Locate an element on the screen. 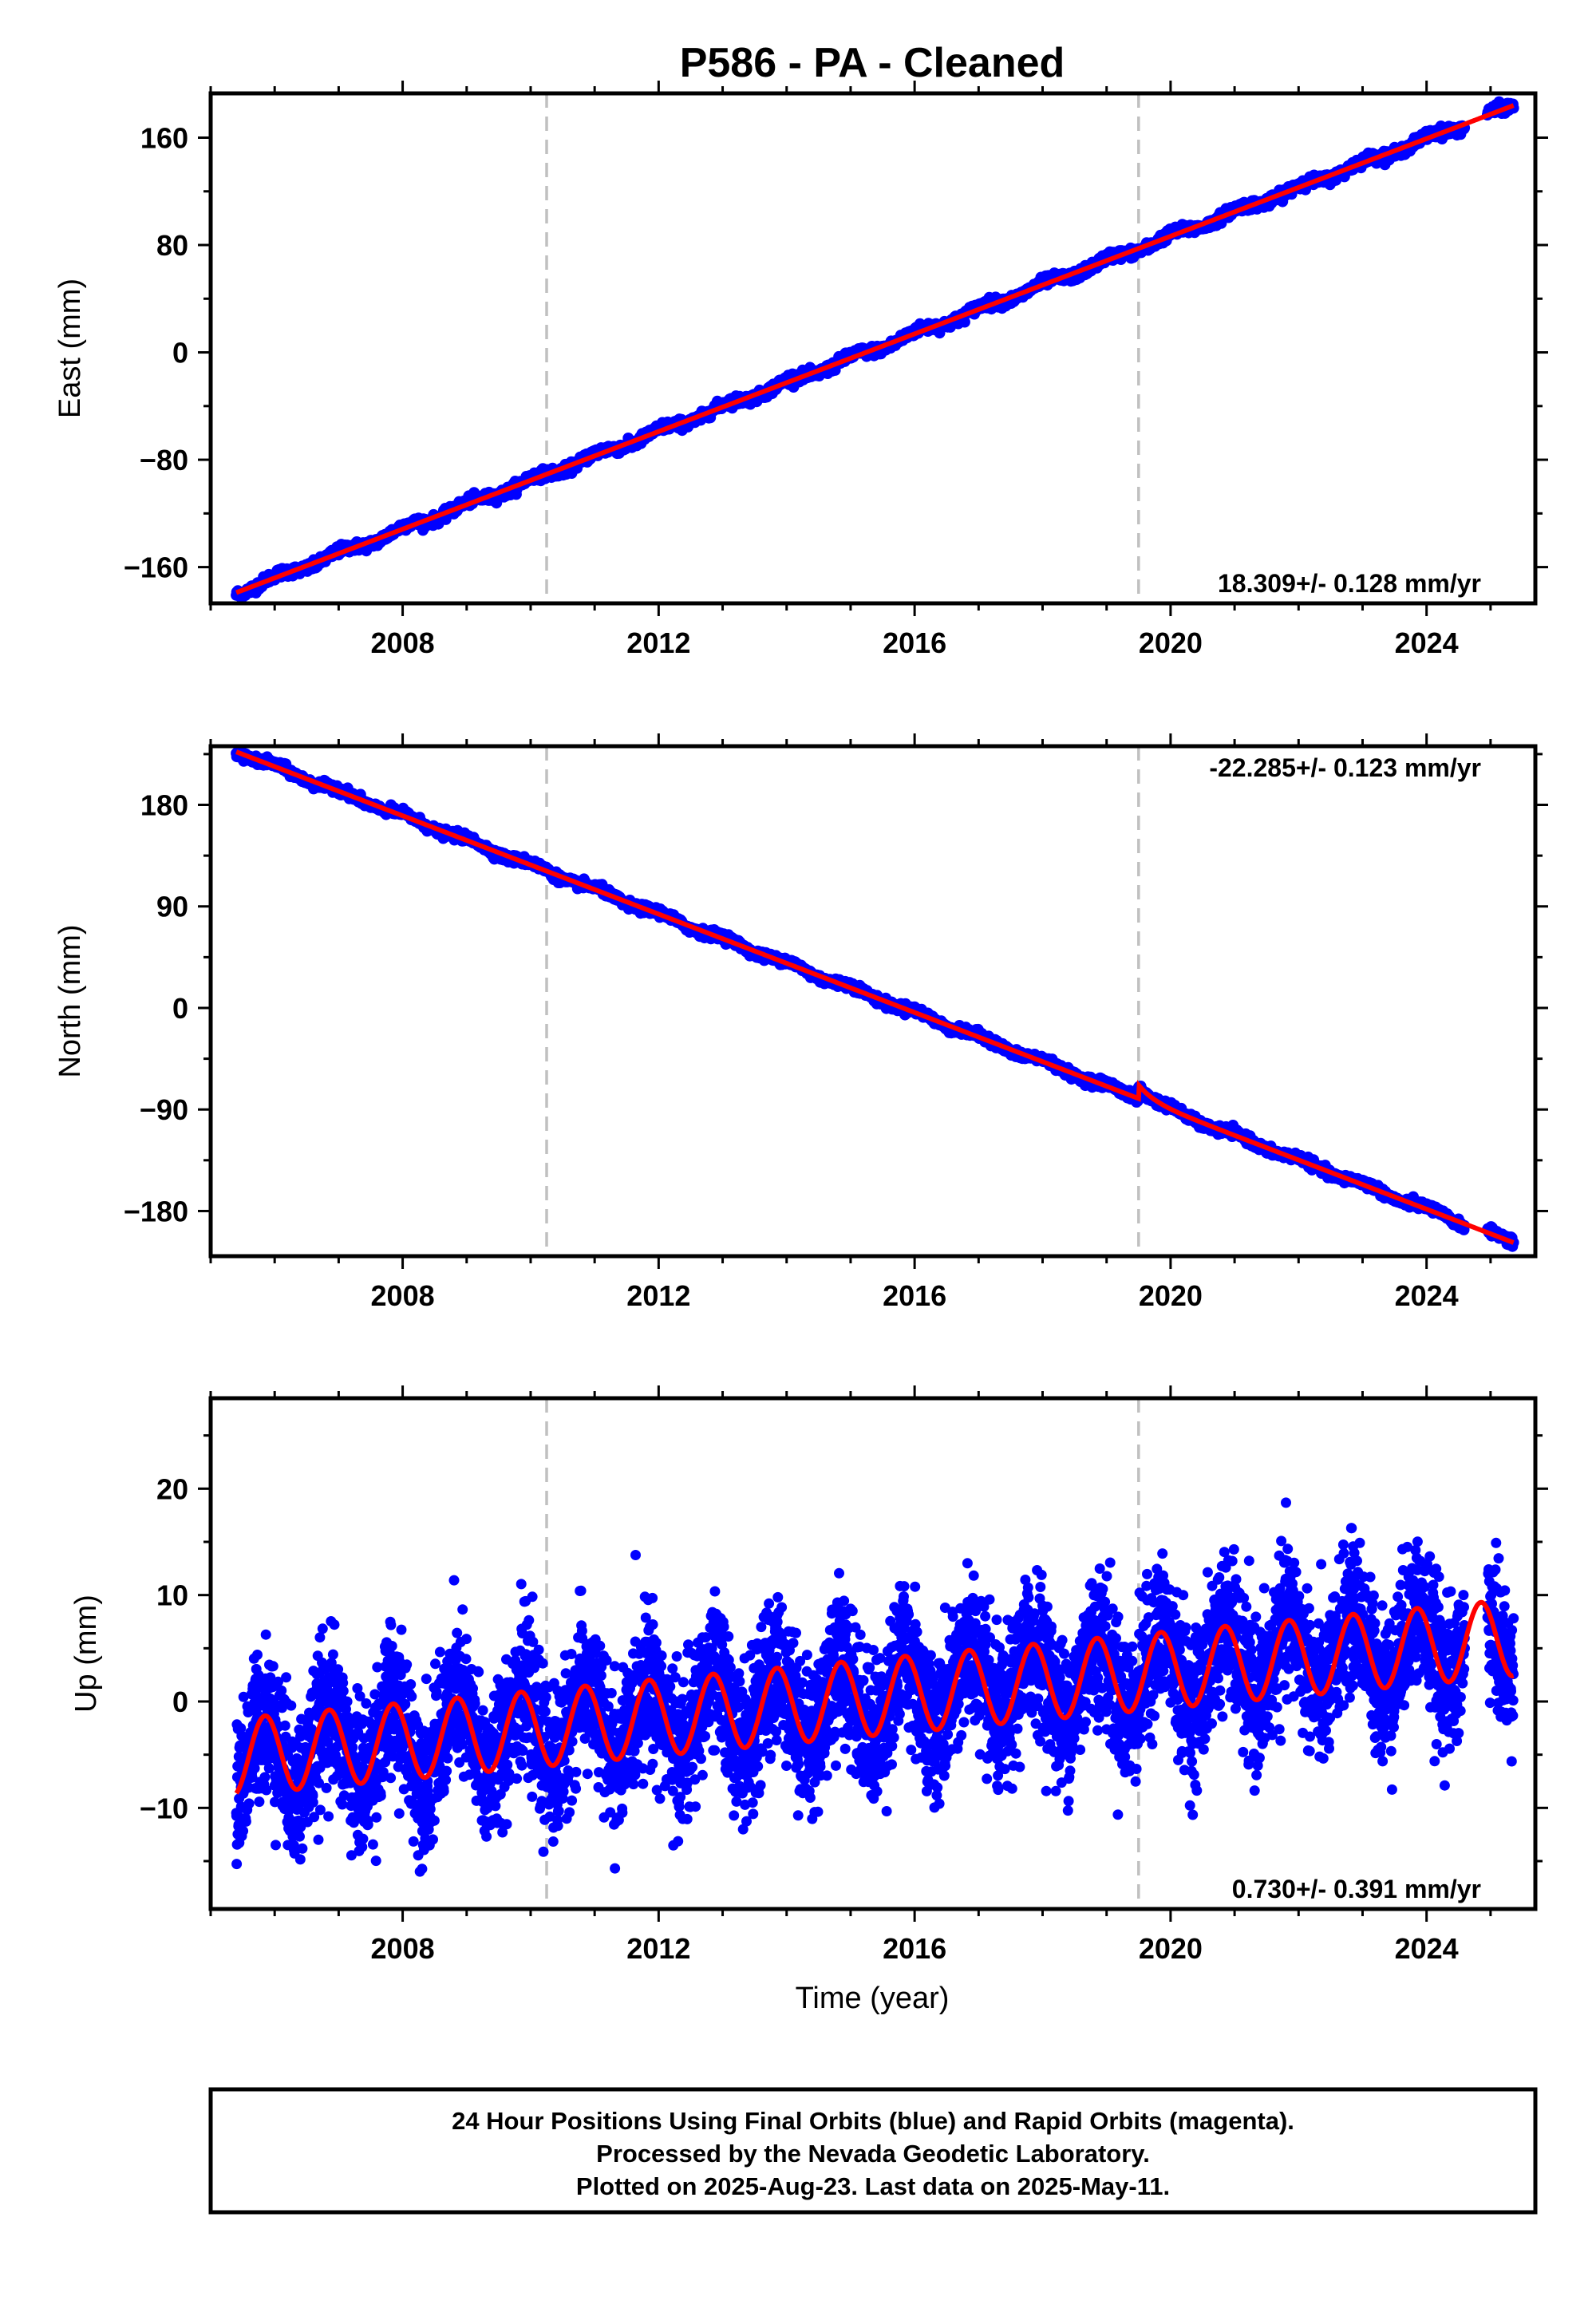 The height and width of the screenshot is (2316, 1596). y-tick-label: −180 is located at coordinates (156, 1211).